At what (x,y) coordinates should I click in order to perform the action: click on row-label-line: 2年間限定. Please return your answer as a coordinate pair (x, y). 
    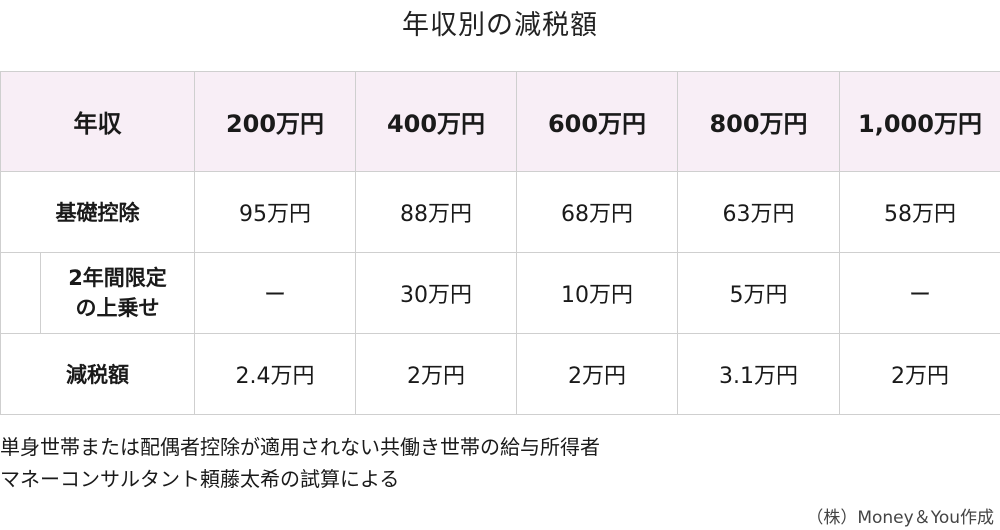
    Looking at the image, I should click on (117, 278).